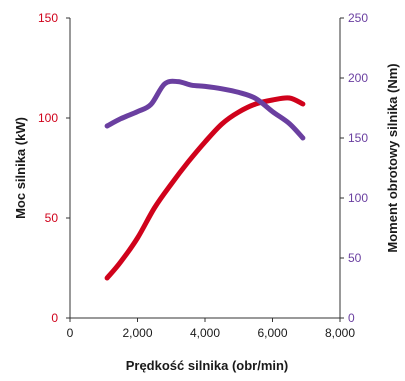 Image resolution: width=405 pixels, height=381 pixels. I want to click on right-y-axis-title: Moment obrotowy silnika (Nm), so click(392, 157).